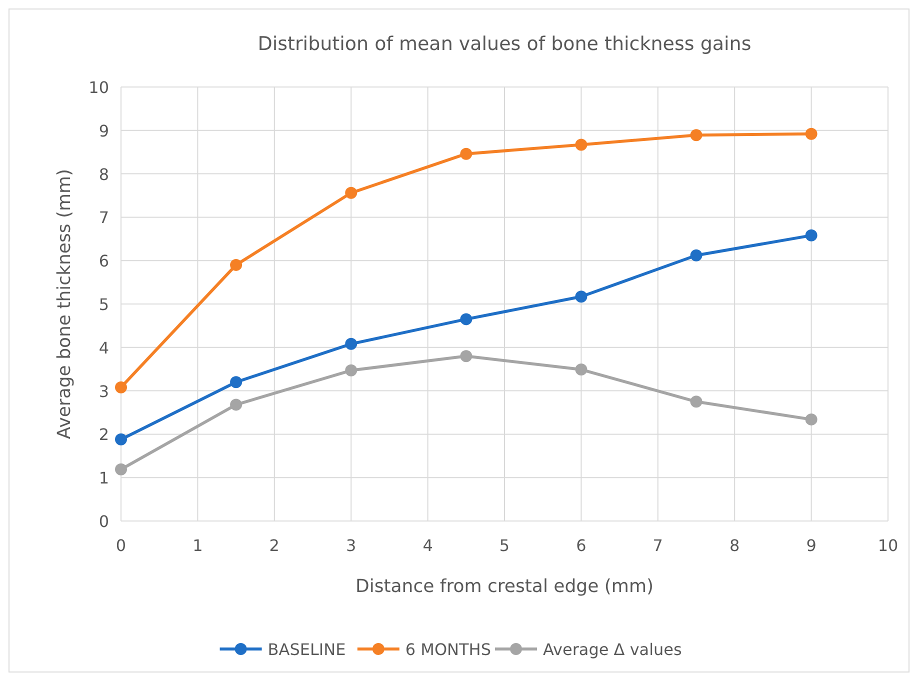  What do you see at coordinates (657, 545) in the screenshot?
I see `x-tick-label: 7` at bounding box center [657, 545].